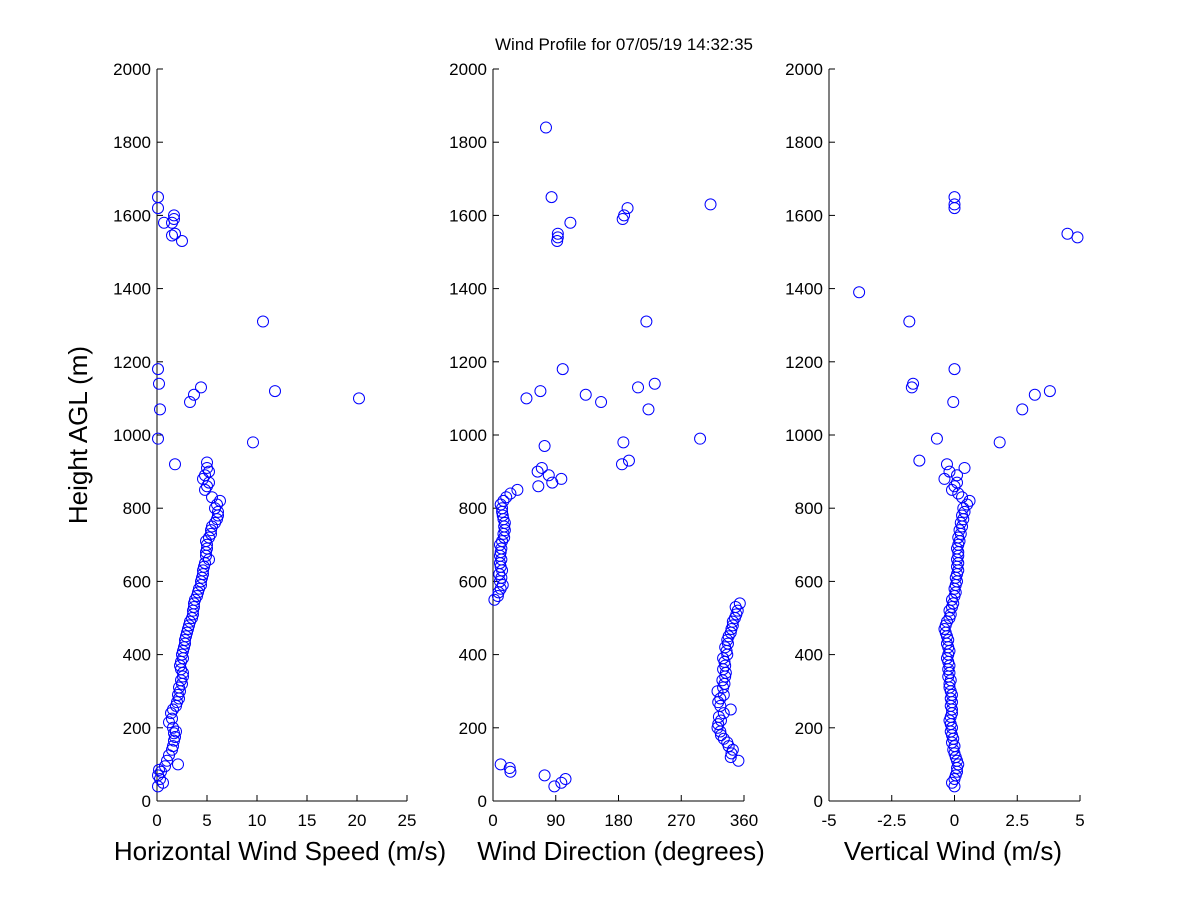 Image resolution: width=1200 pixels, height=900 pixels. I want to click on x-axis-label-horizontal-wind-speed: Horizontal Wind Speed (m/s), so click(280, 851).